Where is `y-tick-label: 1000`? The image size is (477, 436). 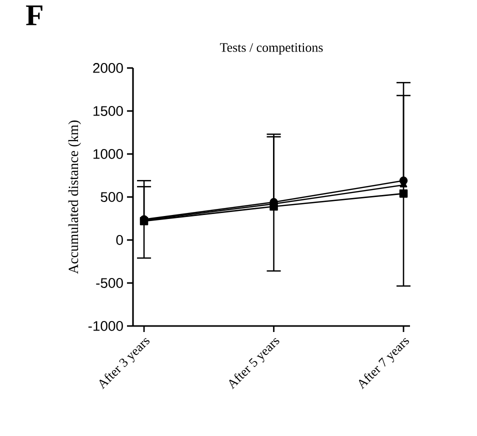 y-tick-label: 1000 is located at coordinates (108, 154).